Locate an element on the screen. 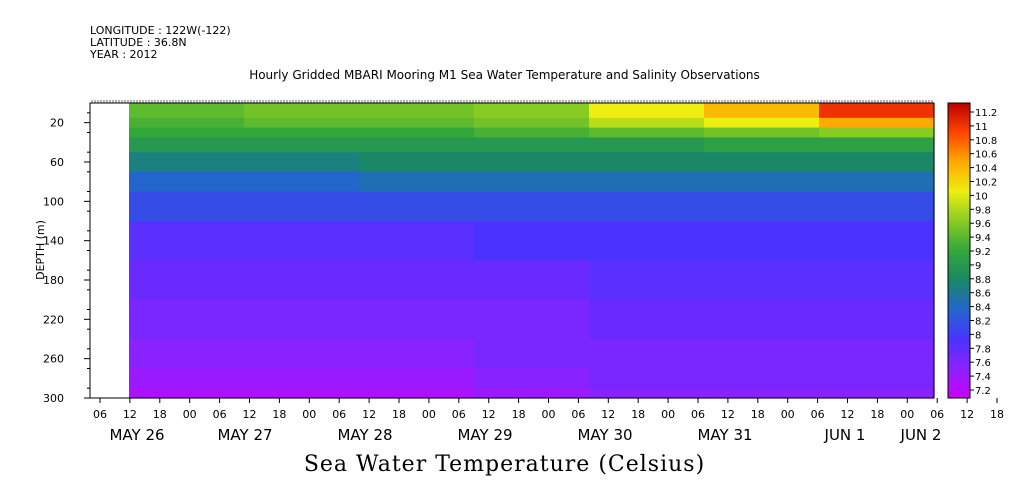 Image resolution: width=1009 pixels, height=504 pixels. x-day-label: MAY 26 is located at coordinates (136, 435).